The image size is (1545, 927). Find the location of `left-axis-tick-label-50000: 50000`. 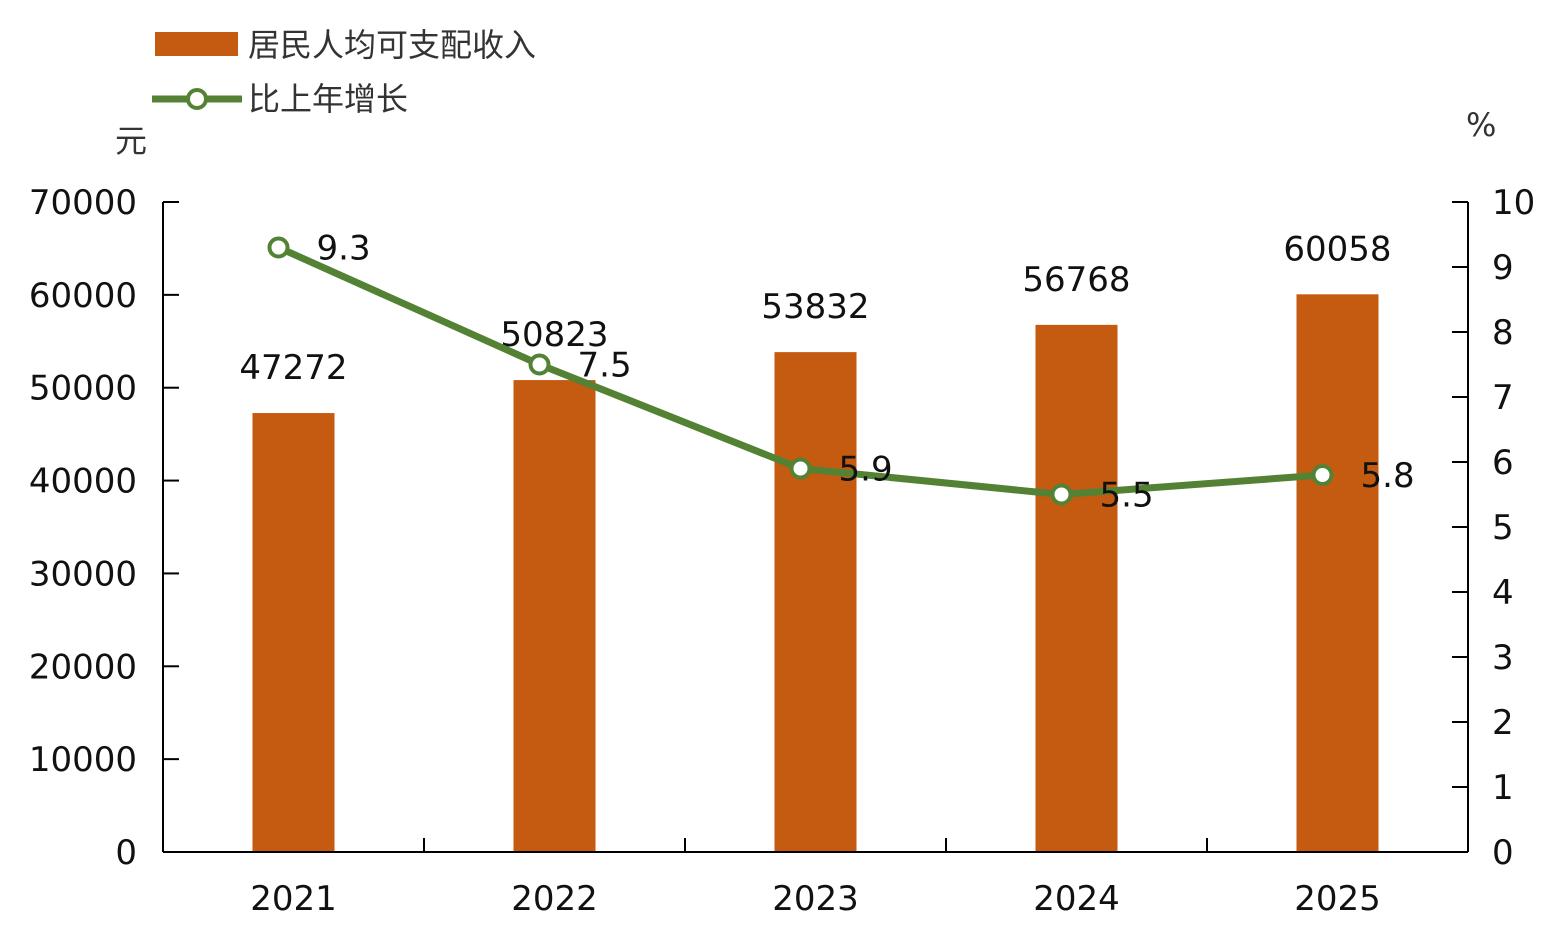

left-axis-tick-label-50000: 50000 is located at coordinates (83, 389).